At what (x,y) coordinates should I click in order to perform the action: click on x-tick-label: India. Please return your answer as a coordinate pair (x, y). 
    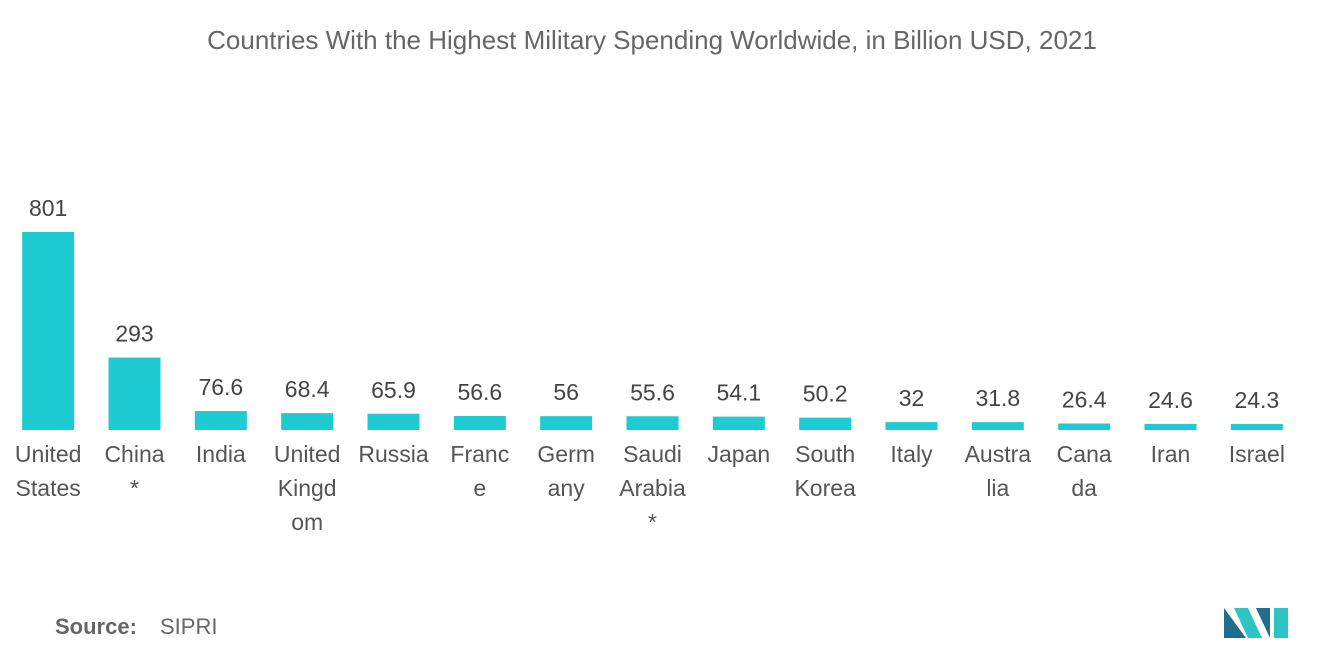
    Looking at the image, I should click on (221, 454).